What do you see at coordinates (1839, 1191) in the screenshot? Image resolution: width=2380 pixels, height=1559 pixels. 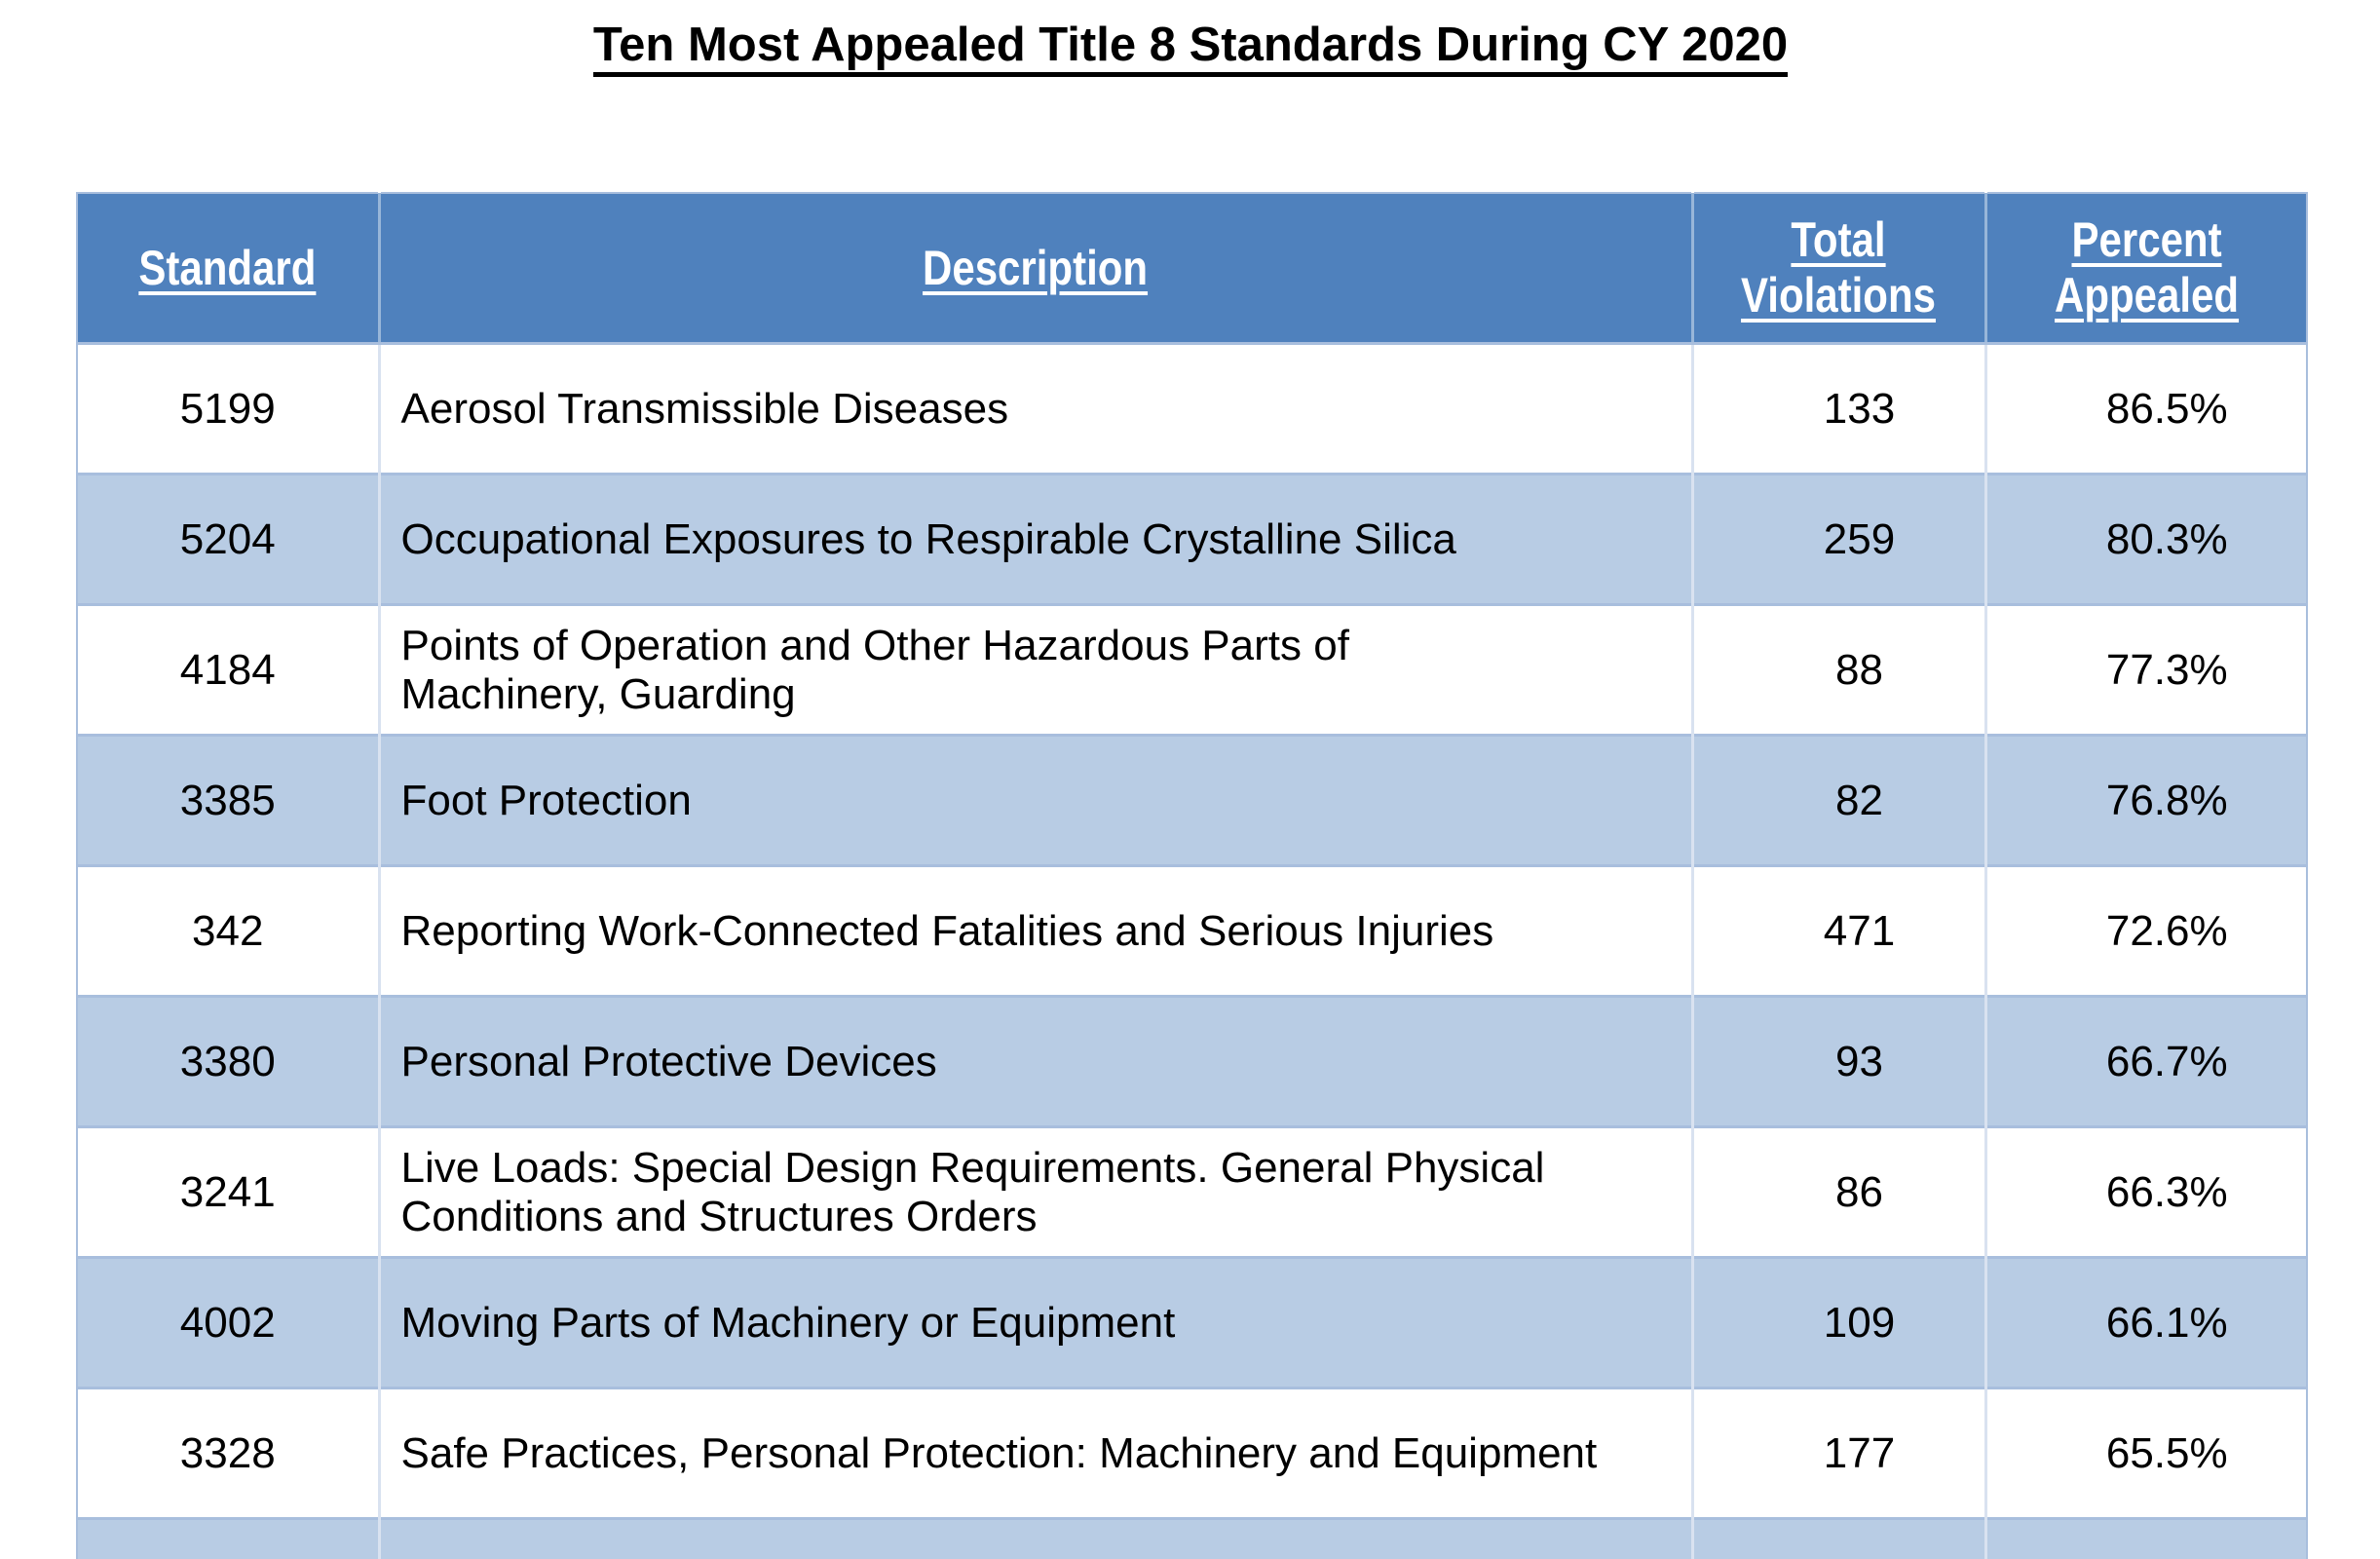 I see `total-violations-cell: 86` at bounding box center [1839, 1191].